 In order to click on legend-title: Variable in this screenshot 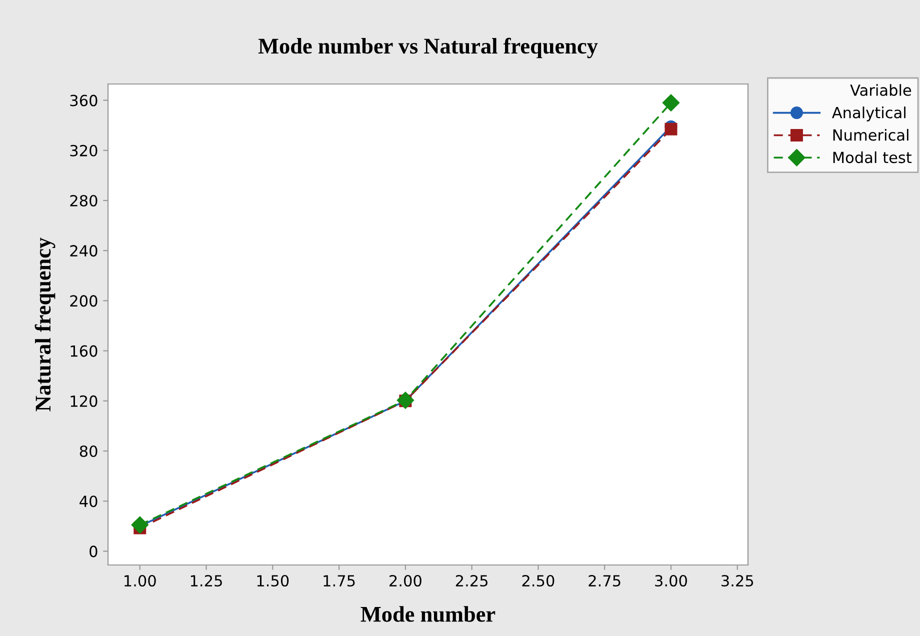, I will do `click(881, 90)`.